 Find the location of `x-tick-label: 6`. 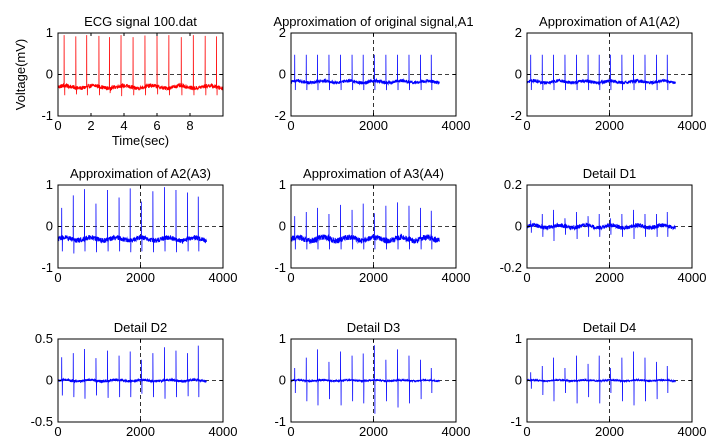

x-tick-label: 6 is located at coordinates (156, 125).